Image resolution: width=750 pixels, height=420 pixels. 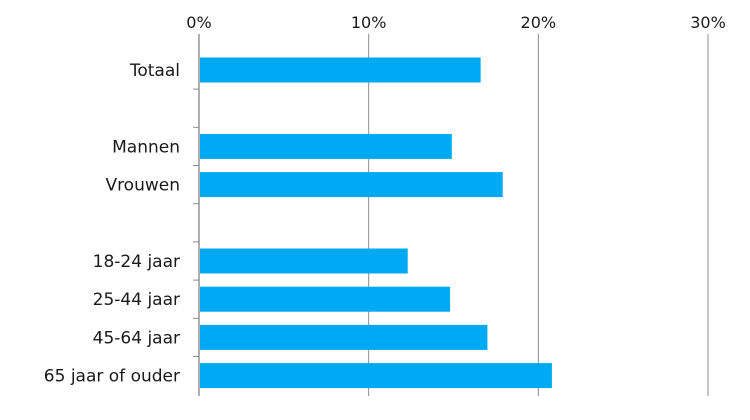 I want to click on x-axis-ticks: 0% 10% 20% 30%, so click(x=455, y=22).